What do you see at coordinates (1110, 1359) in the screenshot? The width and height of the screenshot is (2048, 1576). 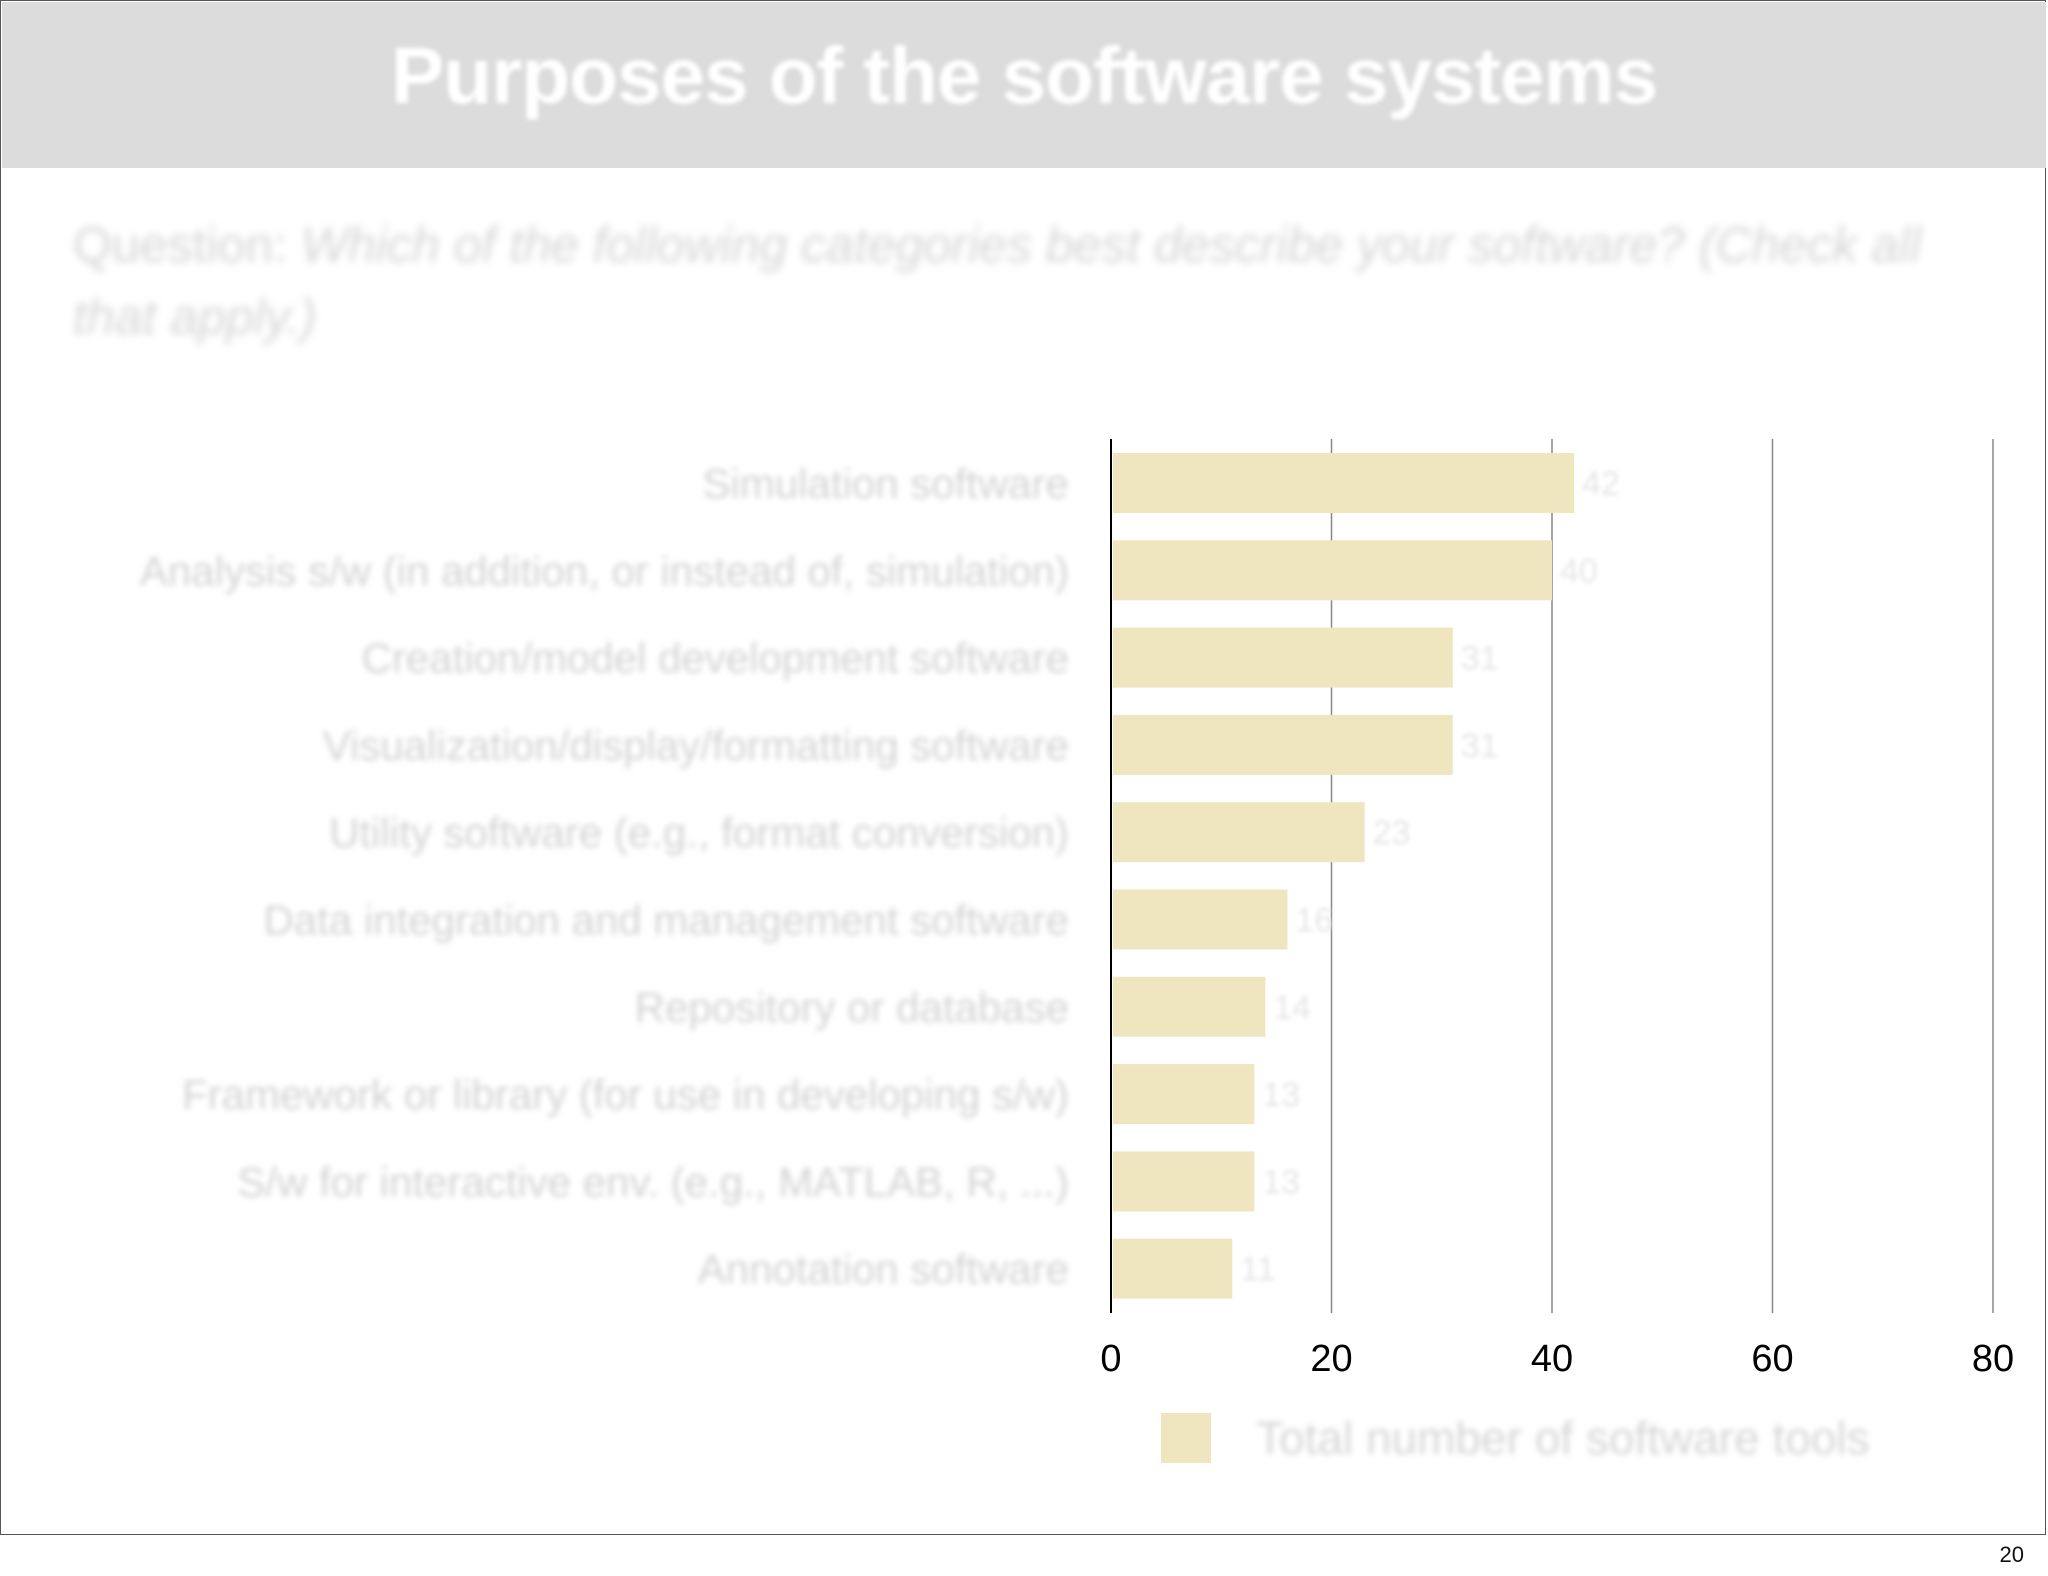 I see `x-tick-label: 0` at bounding box center [1110, 1359].